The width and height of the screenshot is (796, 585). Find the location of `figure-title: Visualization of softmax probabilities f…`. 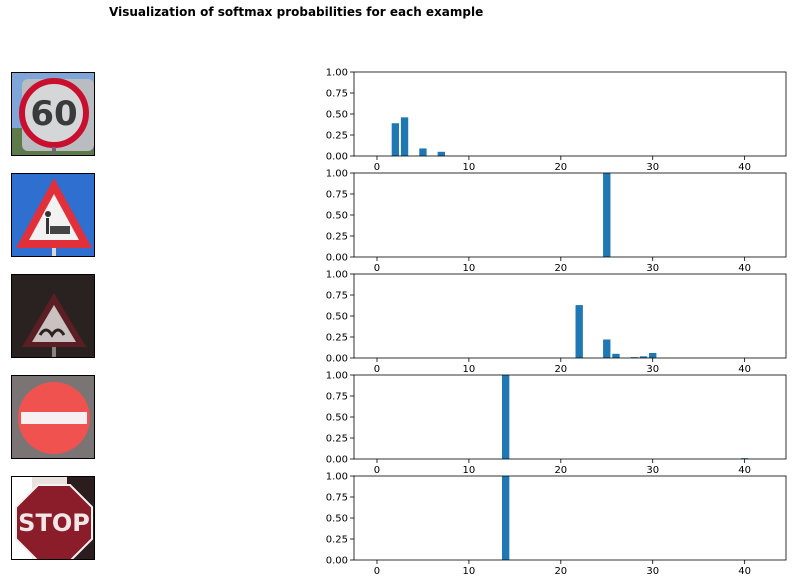

figure-title: Visualization of softmax probabilities f… is located at coordinates (296, 12).